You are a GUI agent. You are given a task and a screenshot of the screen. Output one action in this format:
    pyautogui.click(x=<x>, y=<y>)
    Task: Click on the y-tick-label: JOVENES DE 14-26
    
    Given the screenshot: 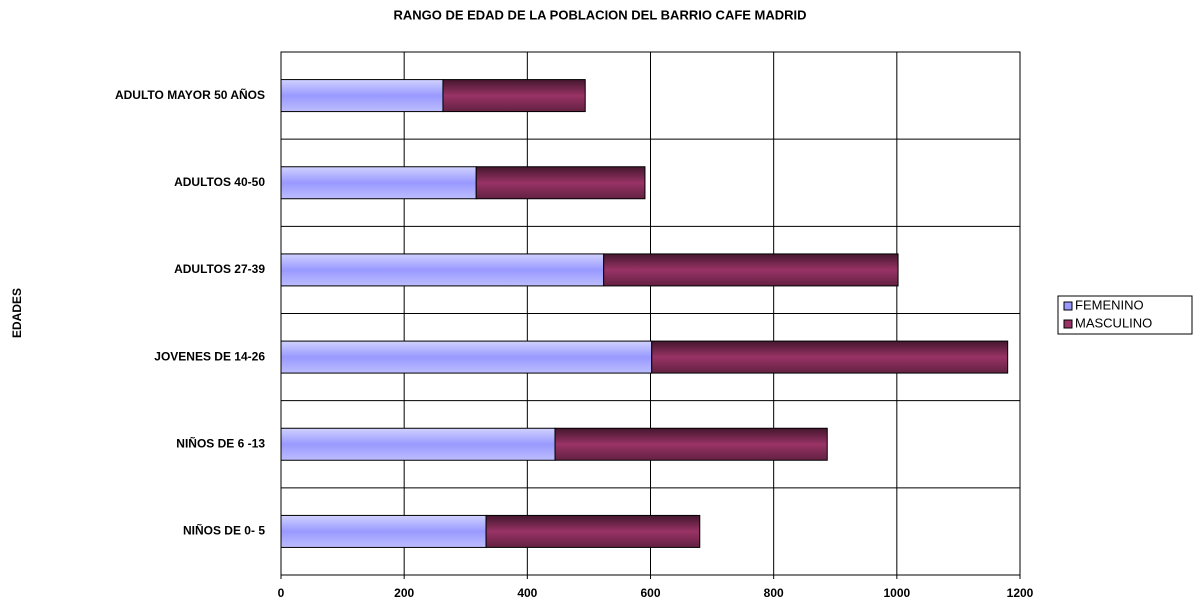 What is the action you would take?
    pyautogui.click(x=209, y=356)
    